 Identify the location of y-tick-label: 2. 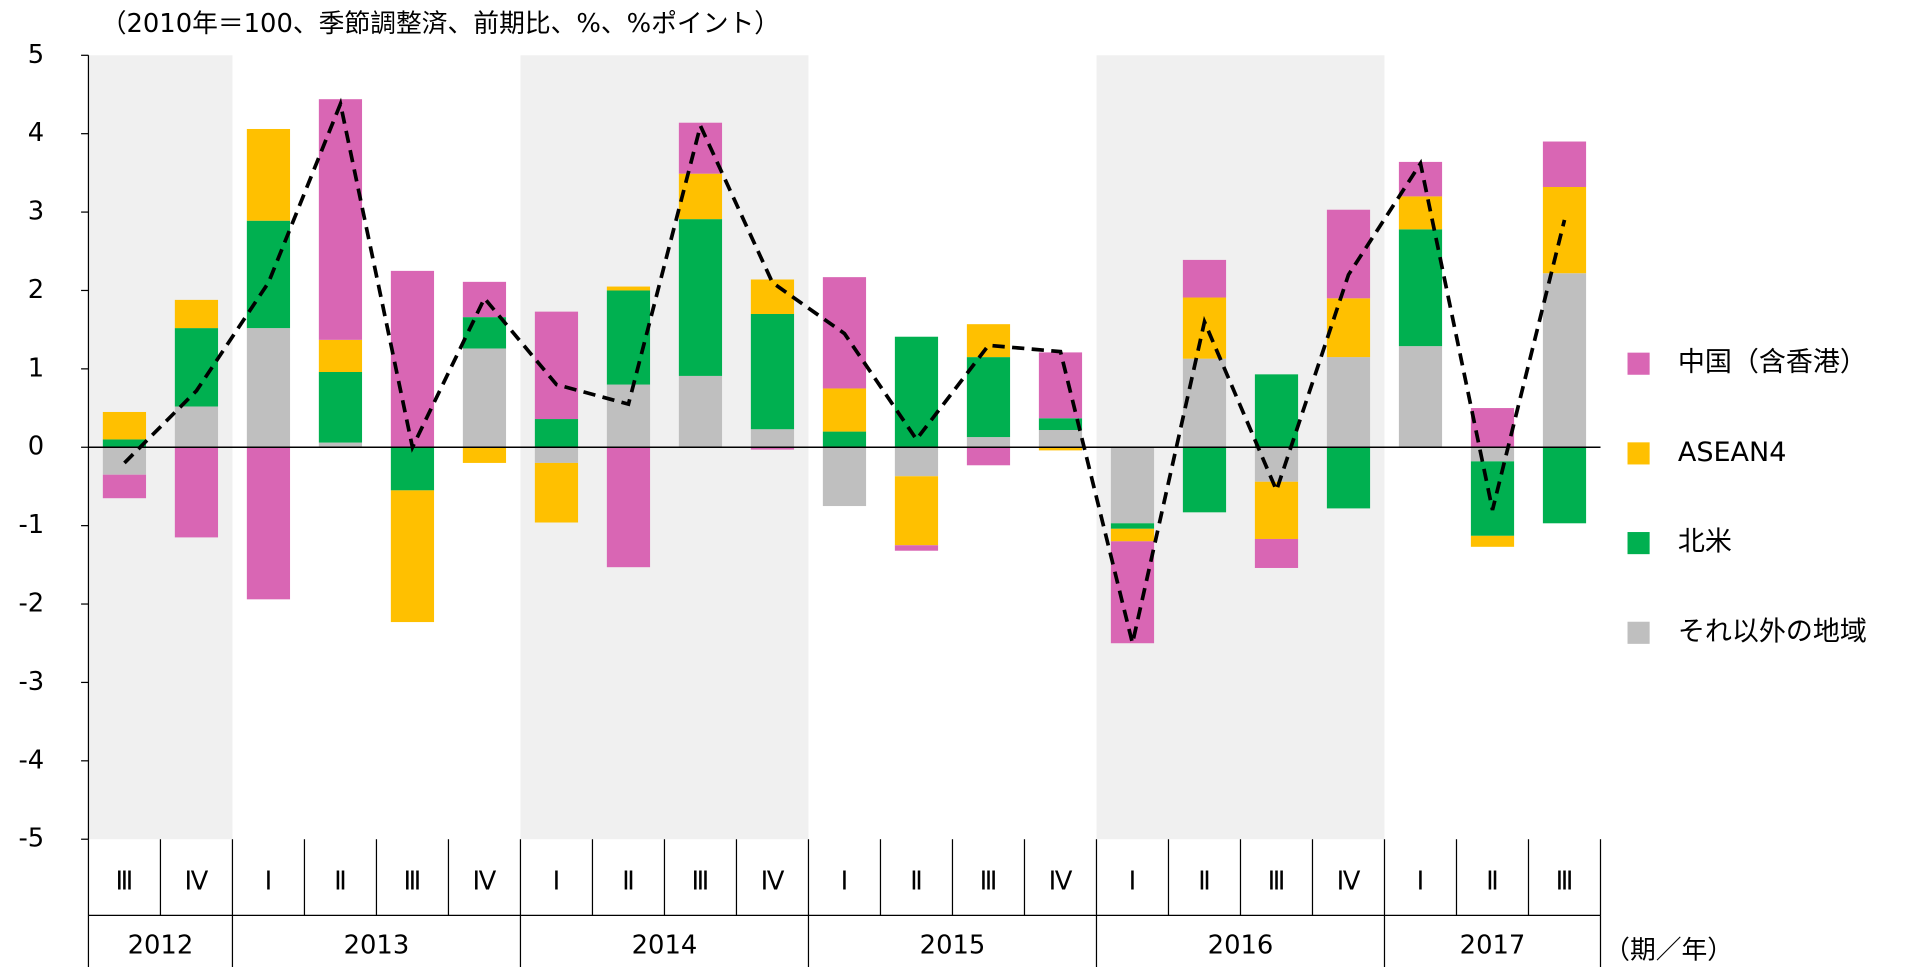
(36, 290).